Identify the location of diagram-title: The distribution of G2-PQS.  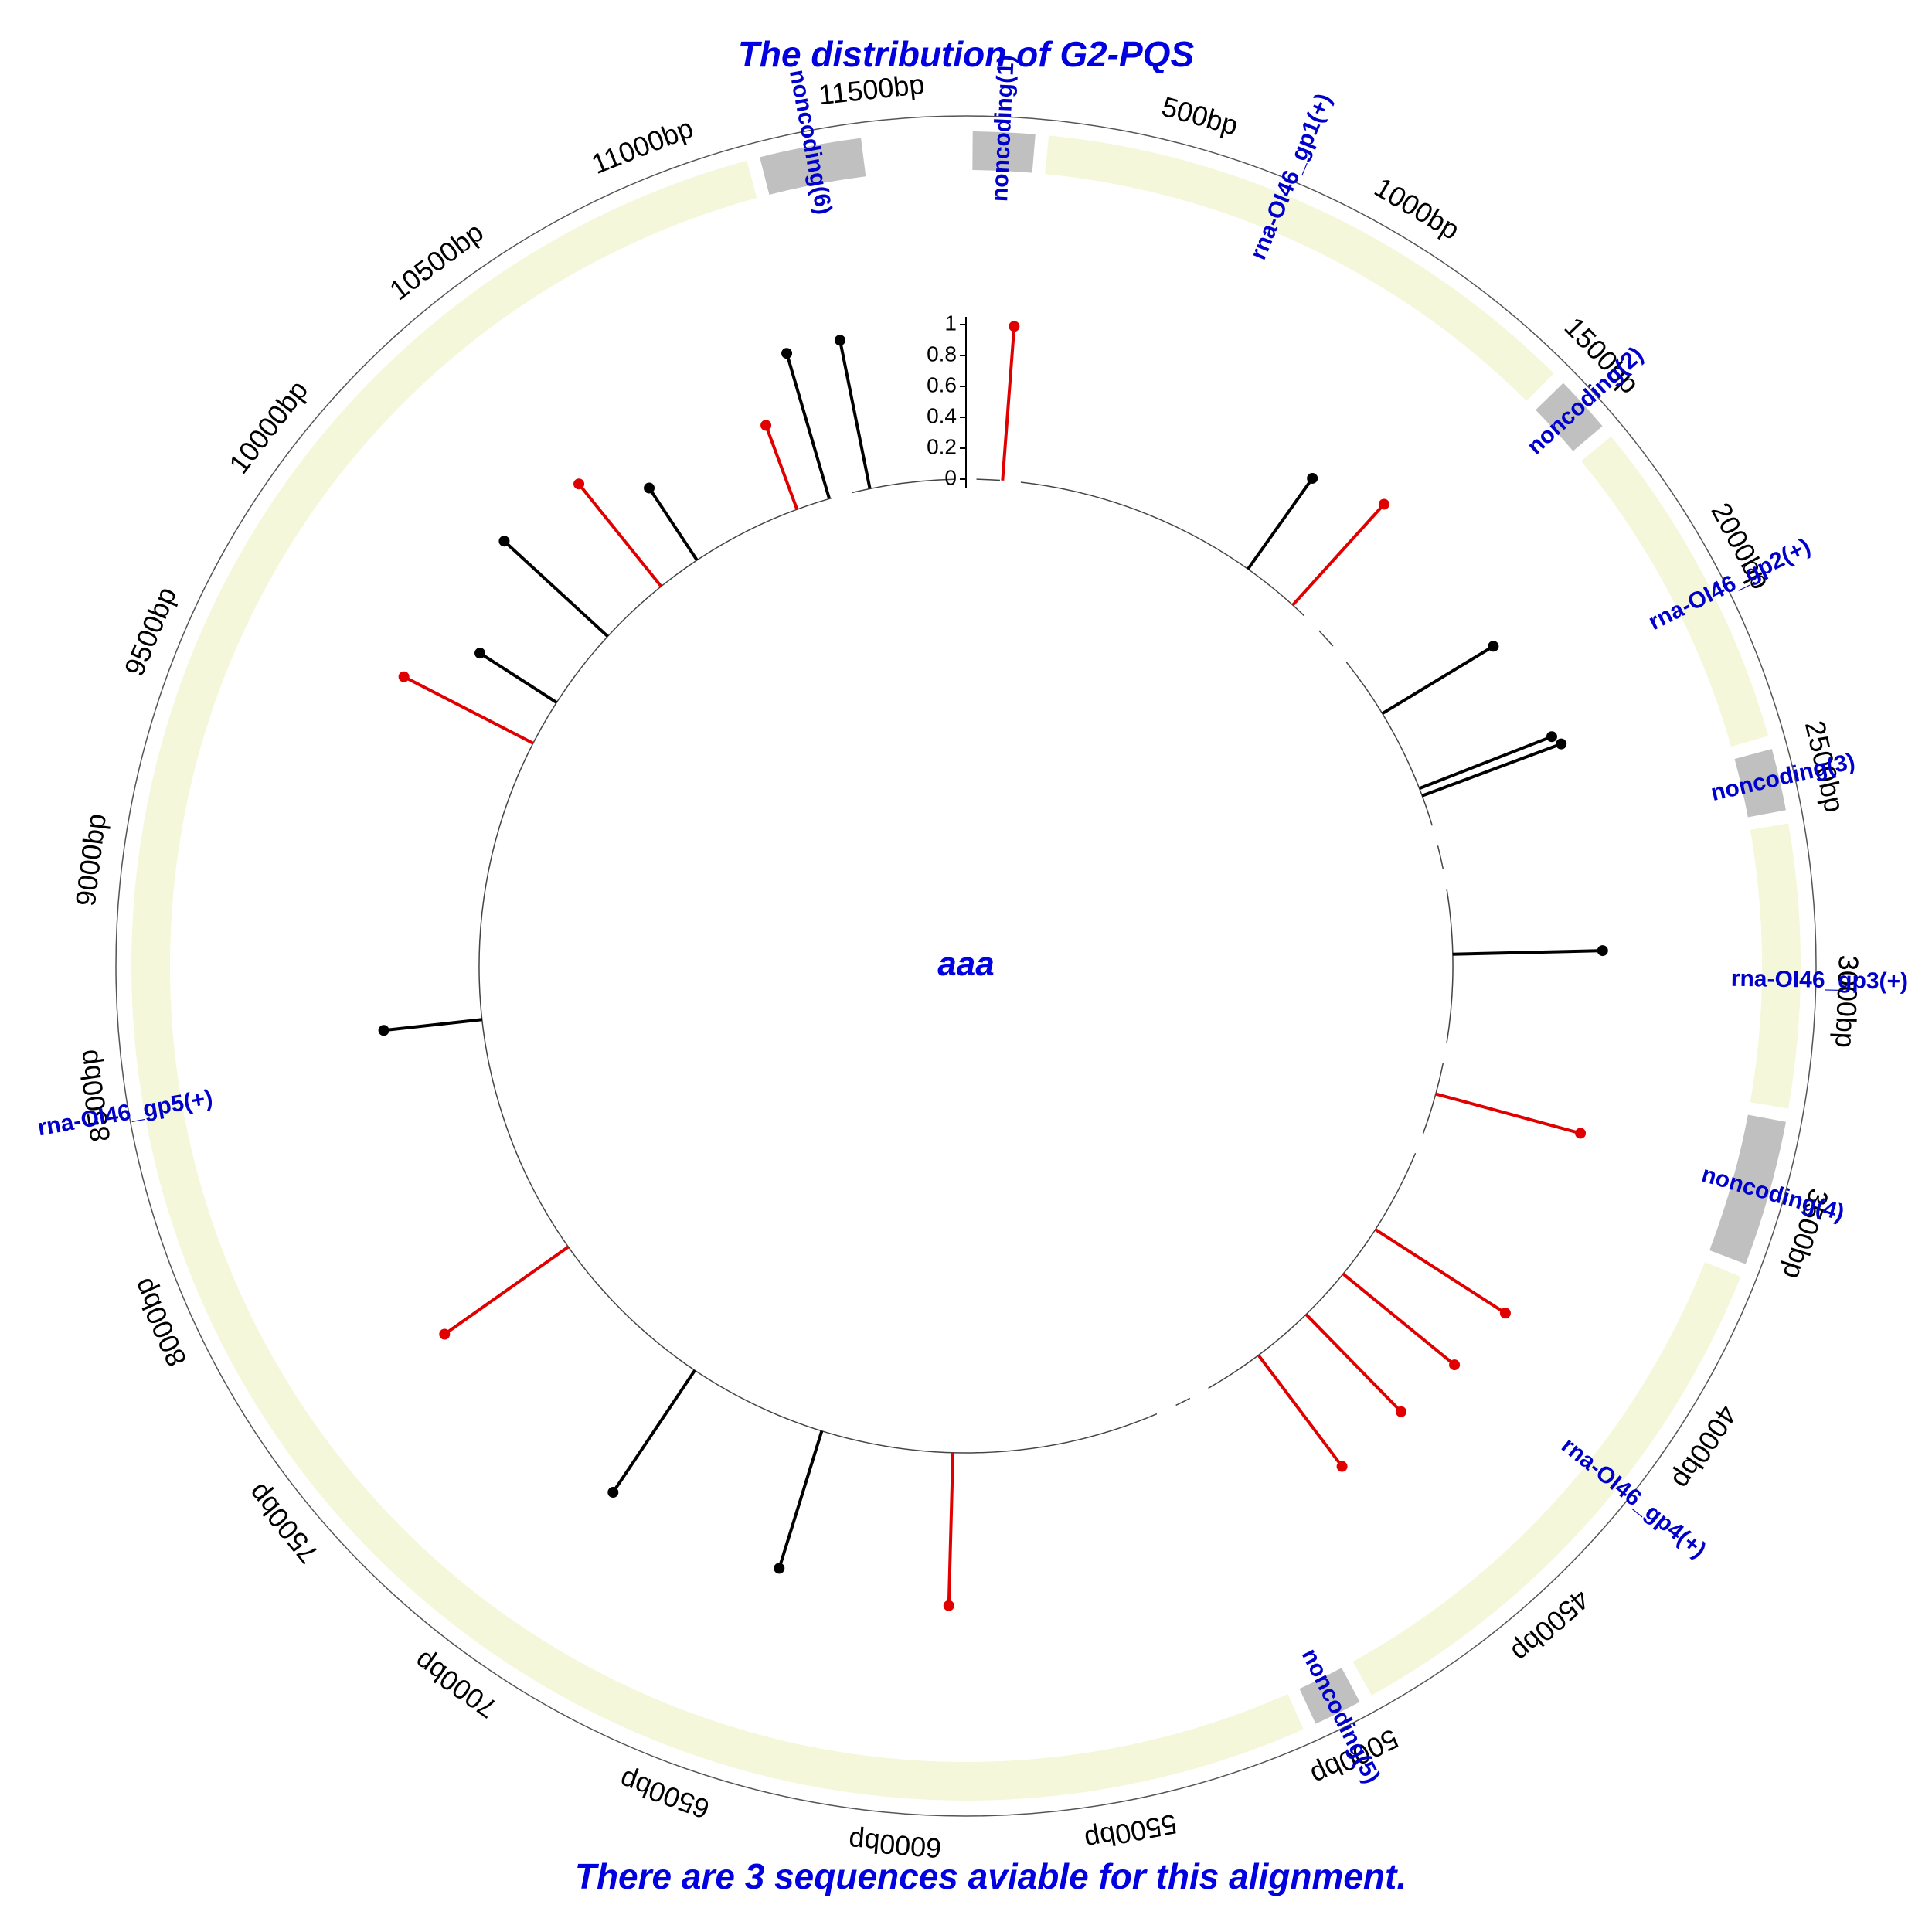
(967, 54).